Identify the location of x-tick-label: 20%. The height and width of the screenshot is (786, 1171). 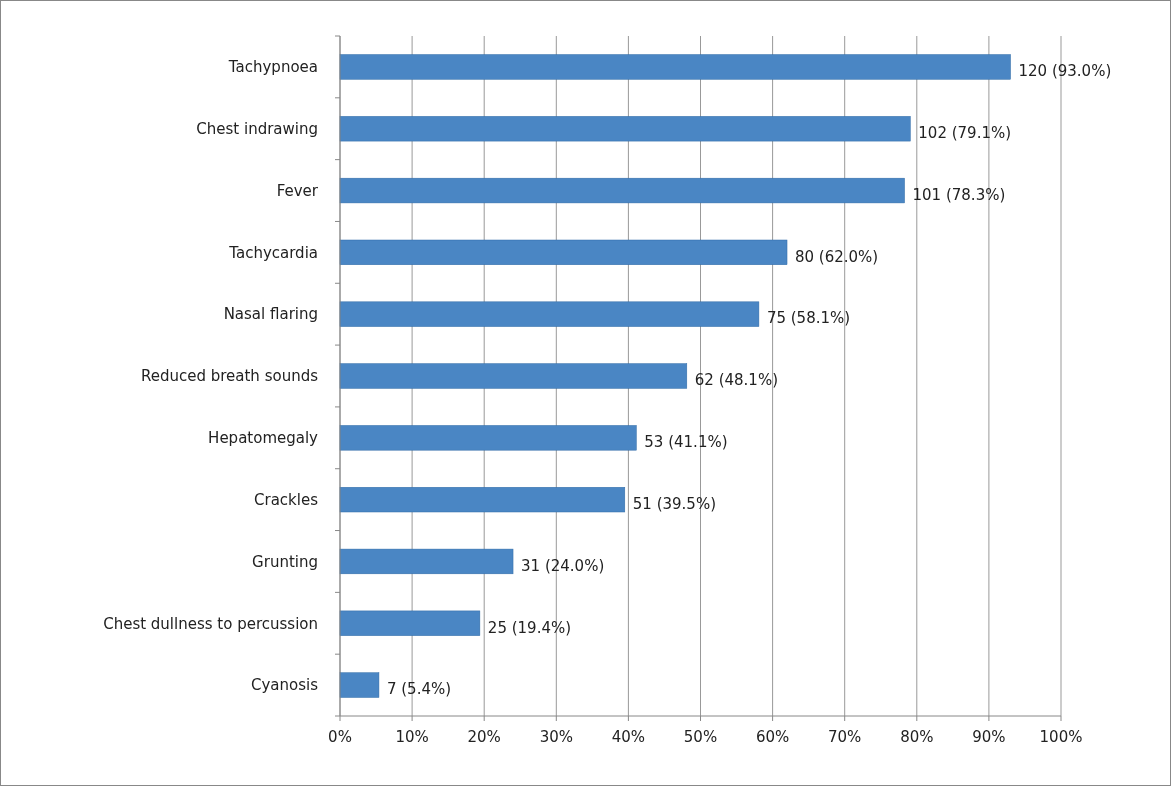
(484, 737).